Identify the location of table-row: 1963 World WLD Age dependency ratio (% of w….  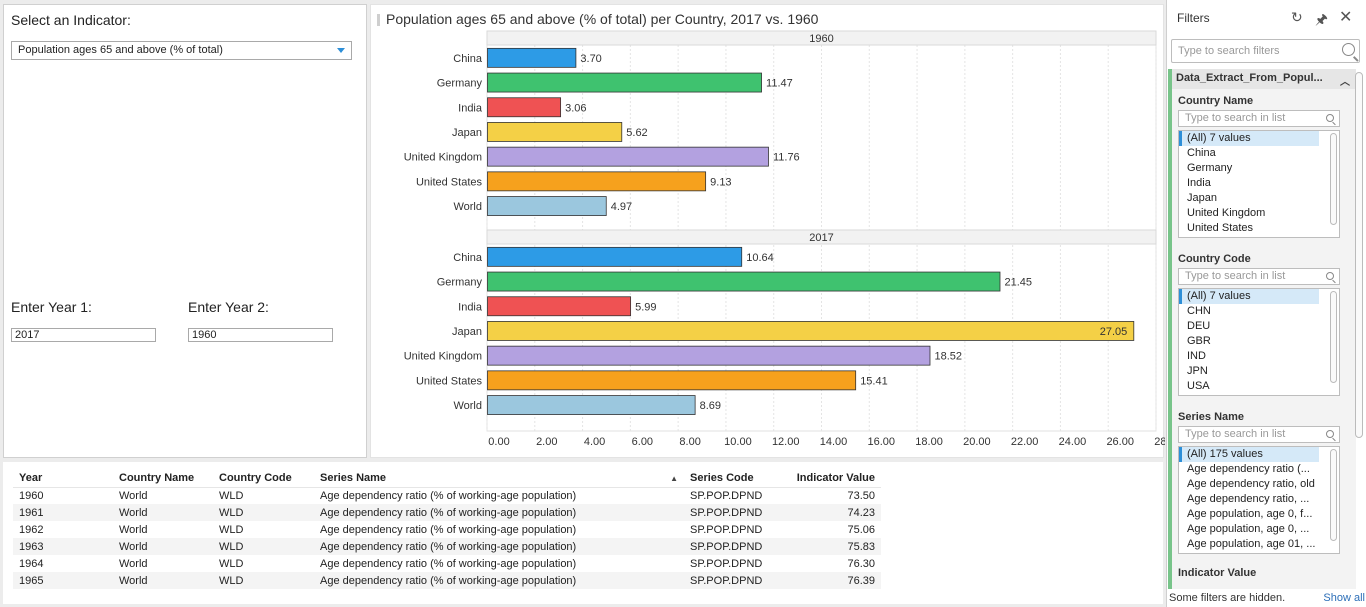
(447, 546).